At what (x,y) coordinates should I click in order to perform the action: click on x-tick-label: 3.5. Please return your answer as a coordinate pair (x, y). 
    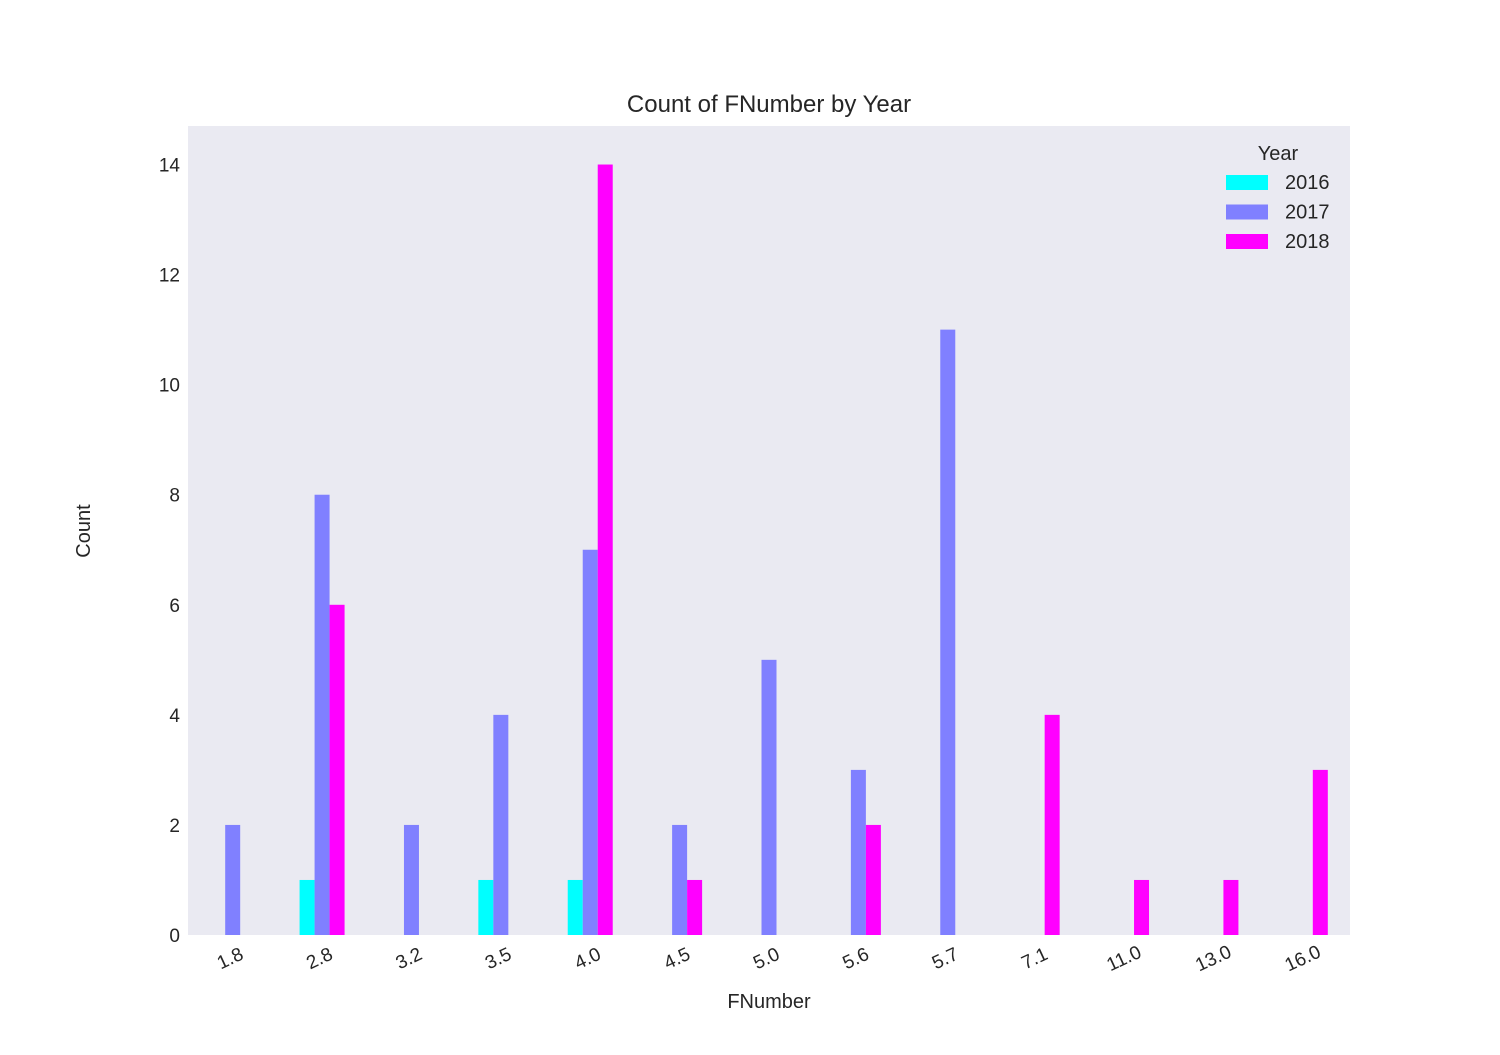
    Looking at the image, I should click on (498, 959).